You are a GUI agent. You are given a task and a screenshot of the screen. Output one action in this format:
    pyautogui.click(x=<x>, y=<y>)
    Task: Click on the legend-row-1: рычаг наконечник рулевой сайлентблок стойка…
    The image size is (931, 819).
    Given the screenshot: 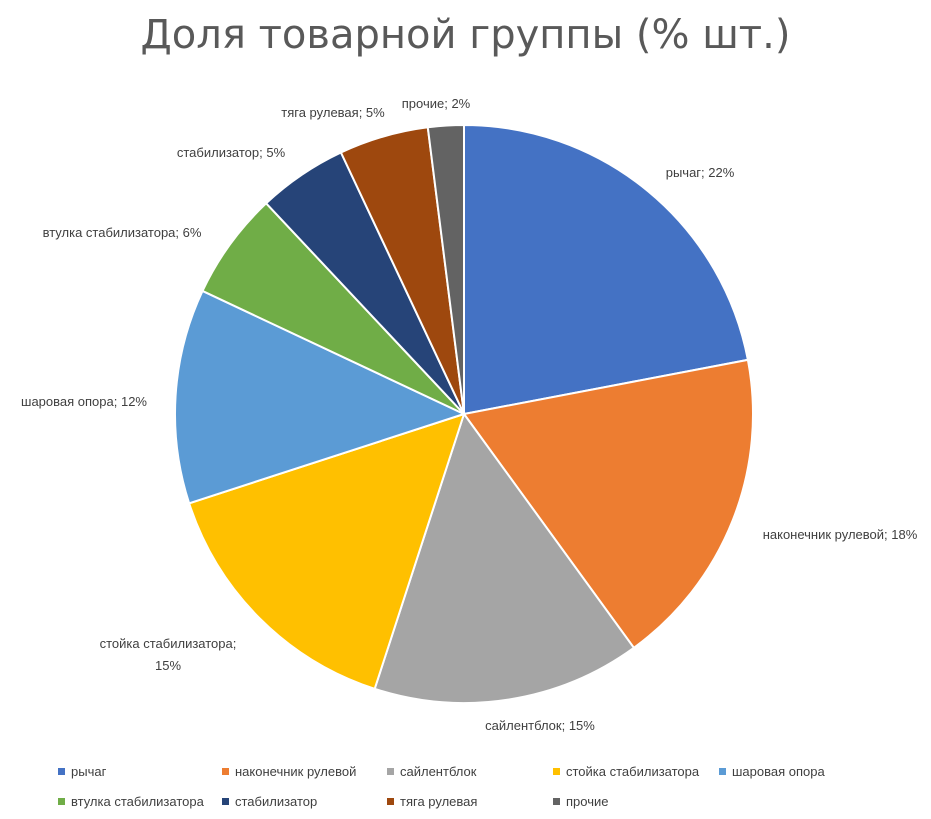 What is the action you would take?
    pyautogui.click(x=465, y=774)
    